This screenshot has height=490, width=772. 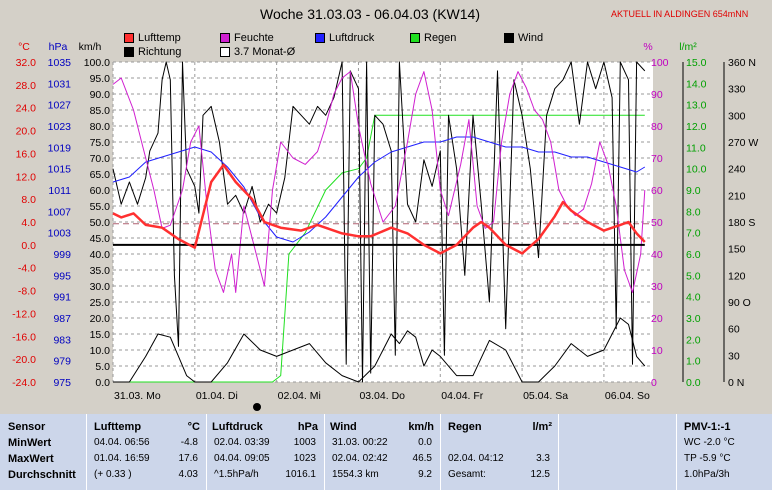 I want to click on chart-title: Woche 31.03.03 - 06.04.03 (KW14), so click(x=370, y=14).